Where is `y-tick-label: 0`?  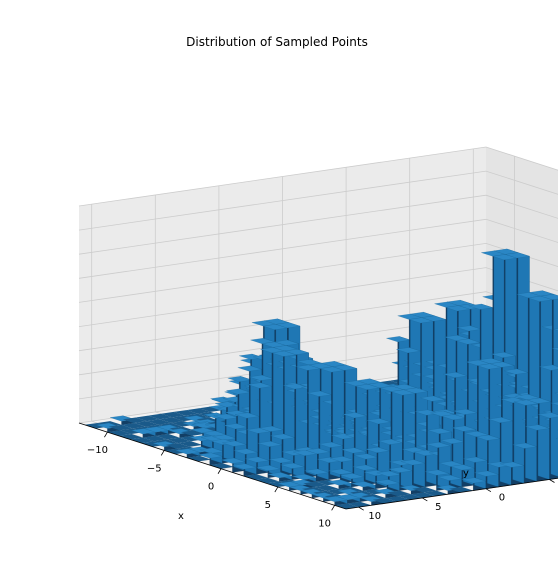
y-tick-label: 0 is located at coordinates (502, 498).